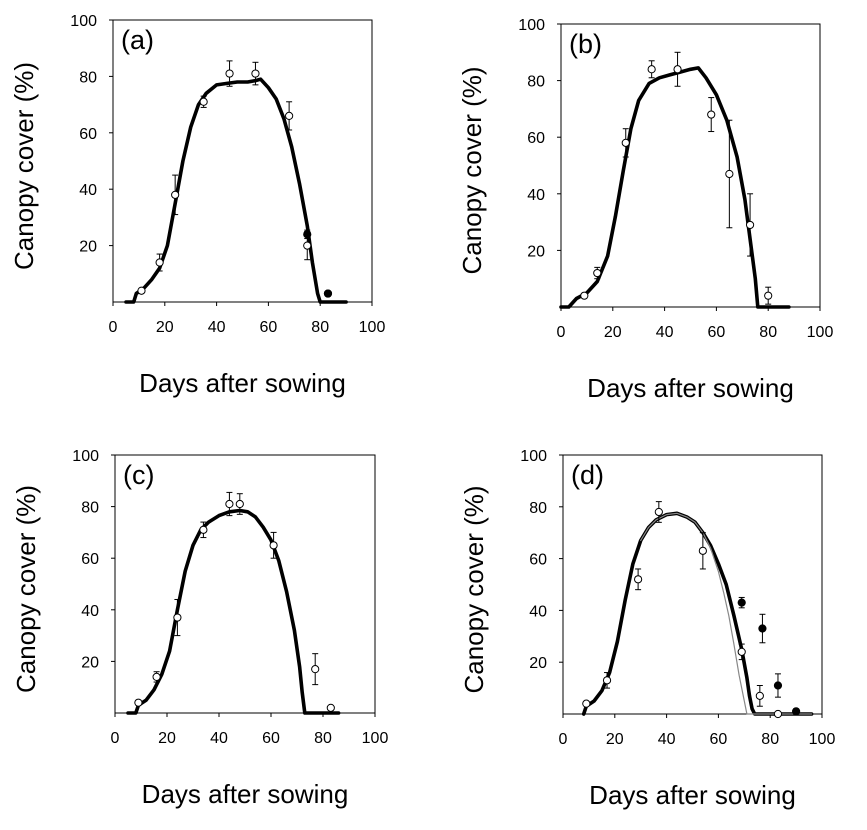  What do you see at coordinates (138, 475) in the screenshot?
I see `panel-label: (c)` at bounding box center [138, 475].